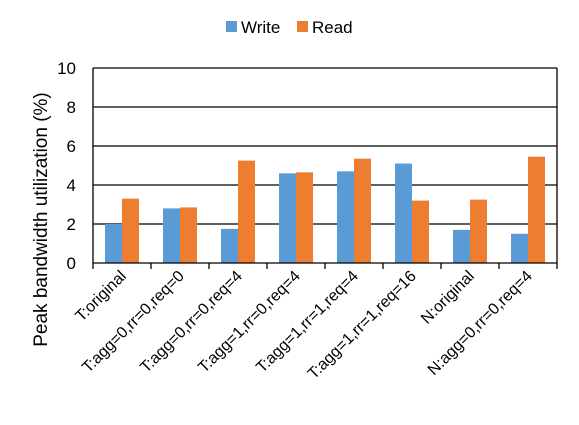 This screenshot has width=579, height=425. I want to click on y-tick-label: 6, so click(71, 146).